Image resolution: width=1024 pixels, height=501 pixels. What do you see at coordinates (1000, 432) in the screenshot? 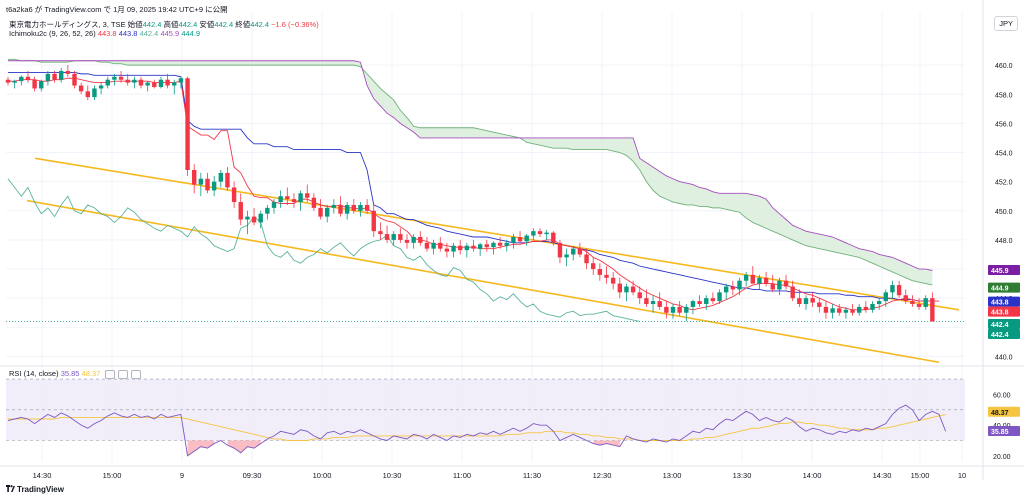
I see `rsi-label-text: 35.85` at bounding box center [1000, 432].